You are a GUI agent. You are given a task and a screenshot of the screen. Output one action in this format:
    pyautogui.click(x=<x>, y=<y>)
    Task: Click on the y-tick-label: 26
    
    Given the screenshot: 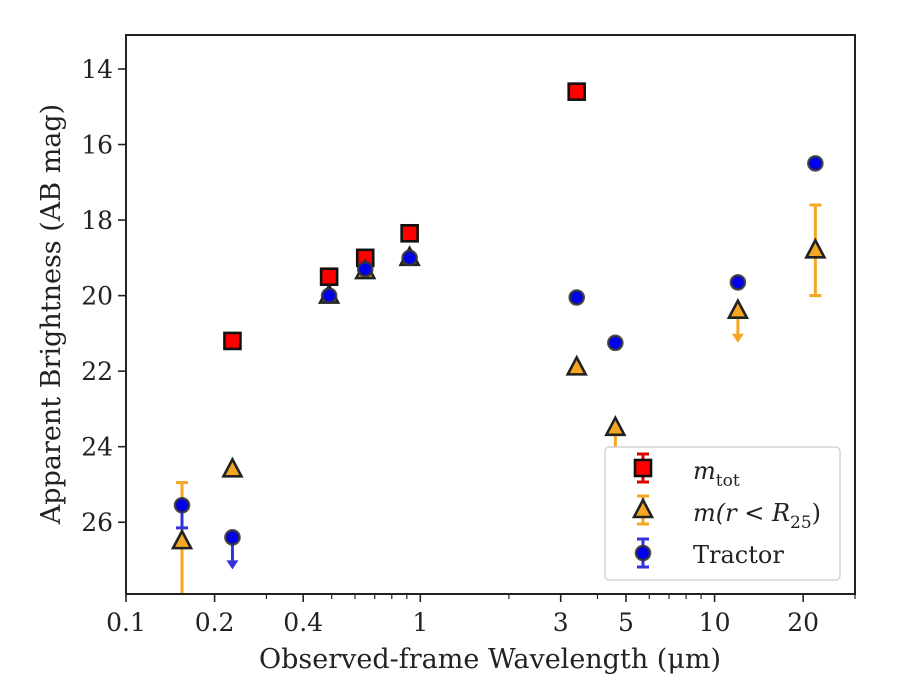 What is the action you would take?
    pyautogui.click(x=97, y=522)
    